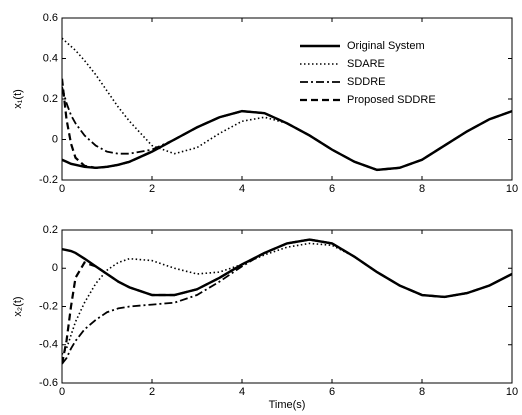 Image resolution: width=522 pixels, height=415 pixels. What do you see at coordinates (366, 64) in the screenshot?
I see `legend-label: SDARE` at bounding box center [366, 64].